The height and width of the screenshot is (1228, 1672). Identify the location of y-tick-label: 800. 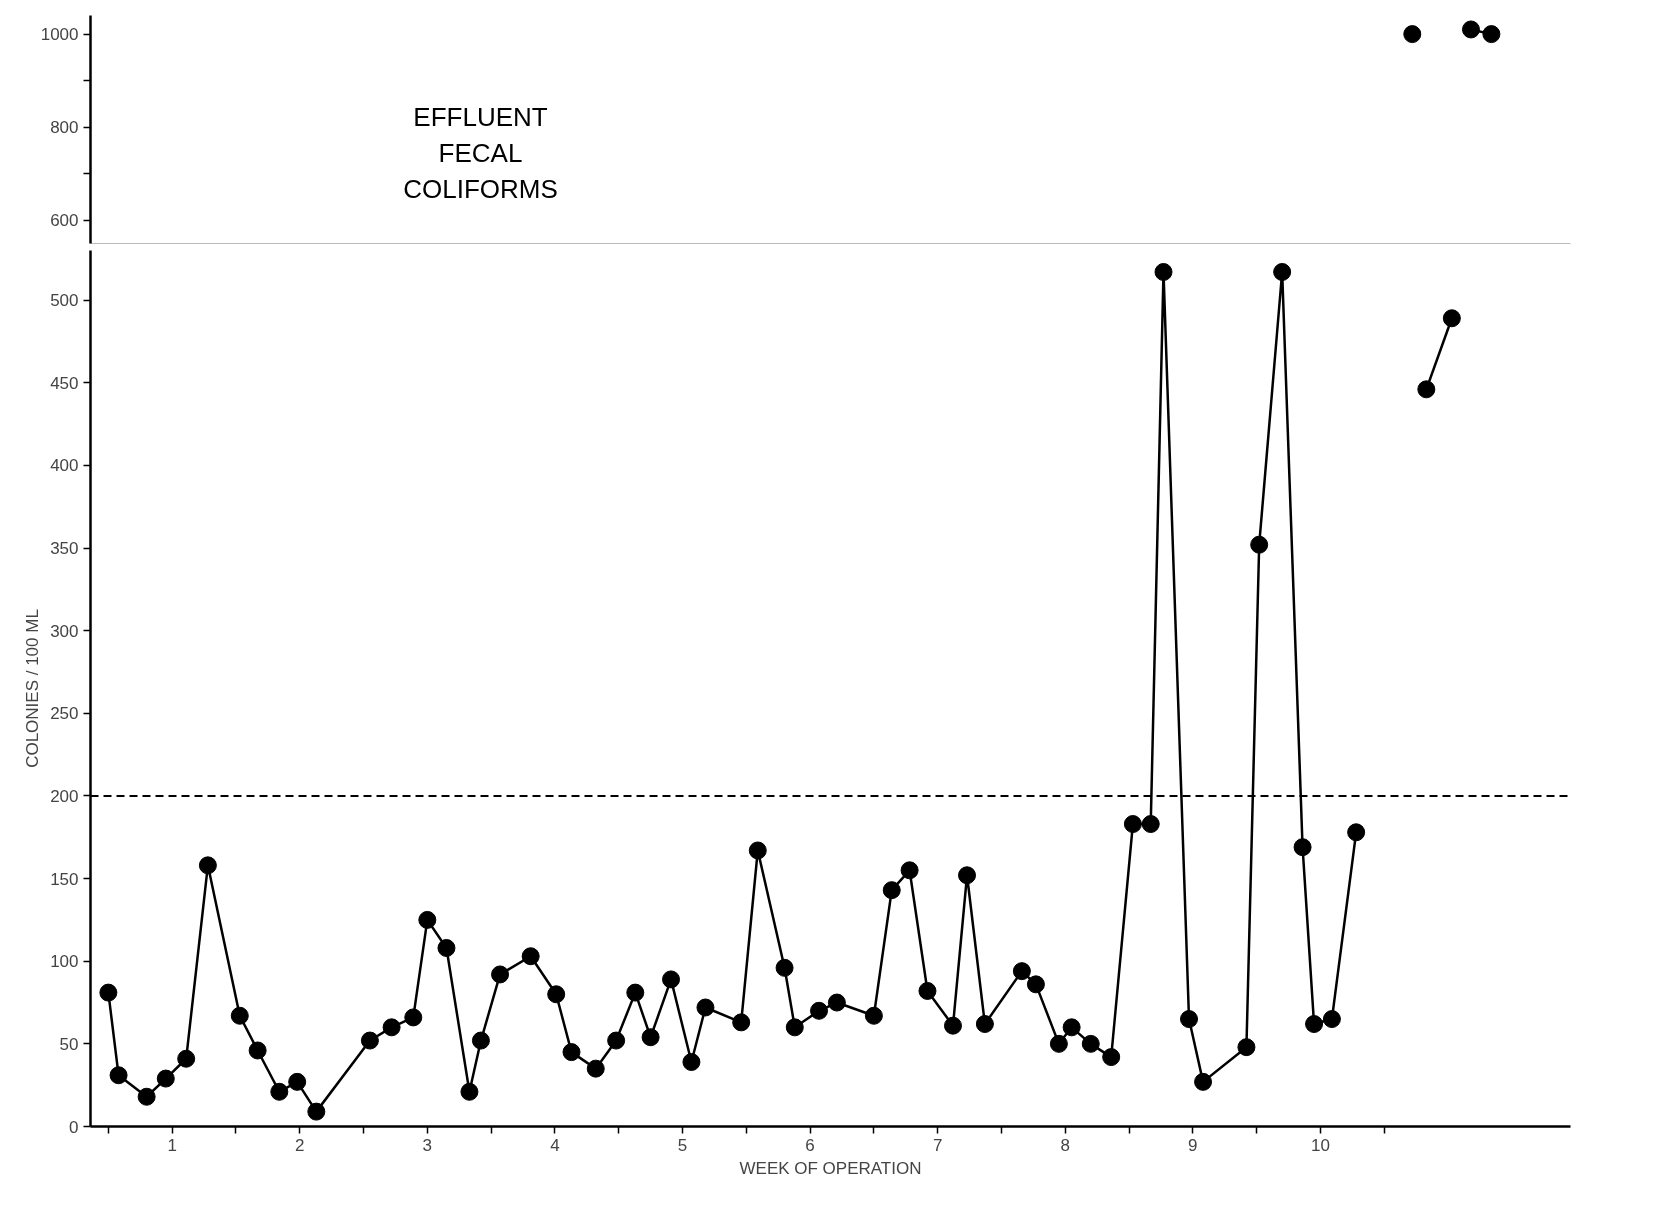
(64, 128).